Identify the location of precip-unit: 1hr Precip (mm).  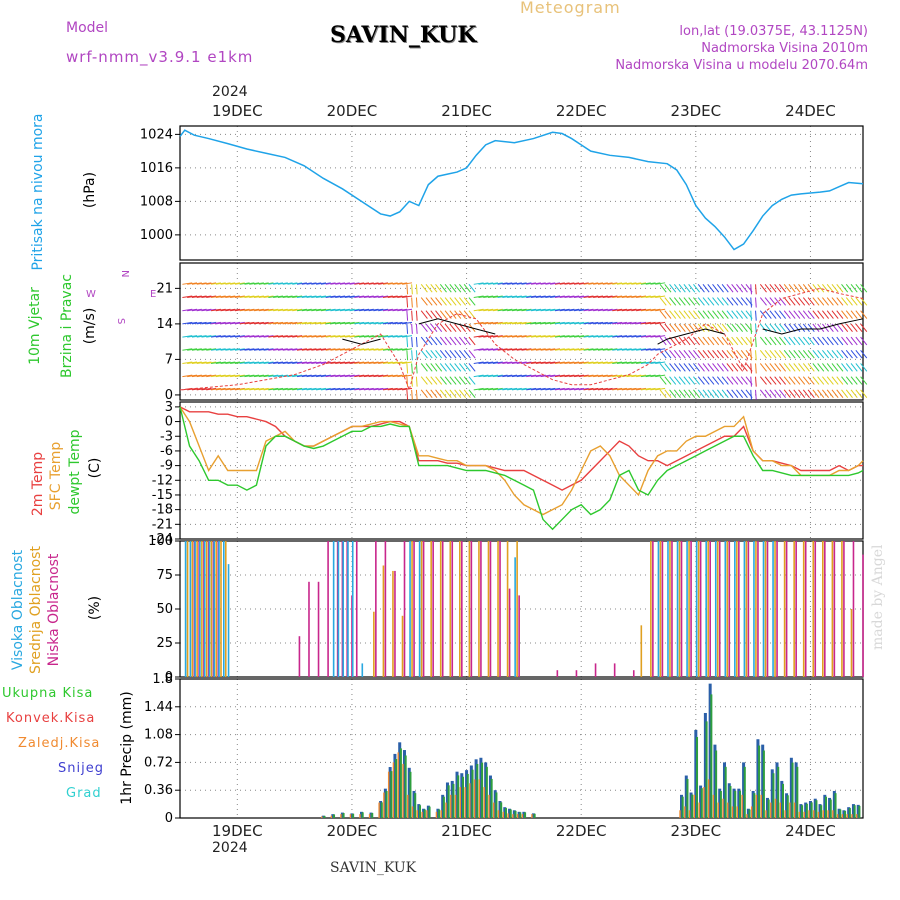
(127, 748).